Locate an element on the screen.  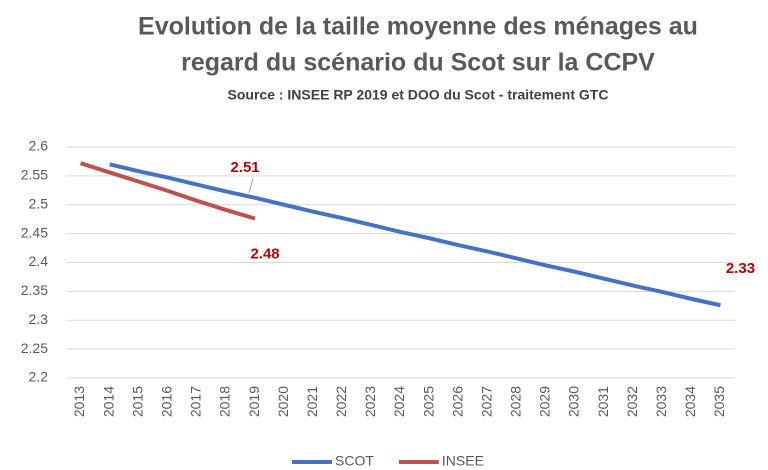
x-tick-label: 2025 is located at coordinates (428, 401).